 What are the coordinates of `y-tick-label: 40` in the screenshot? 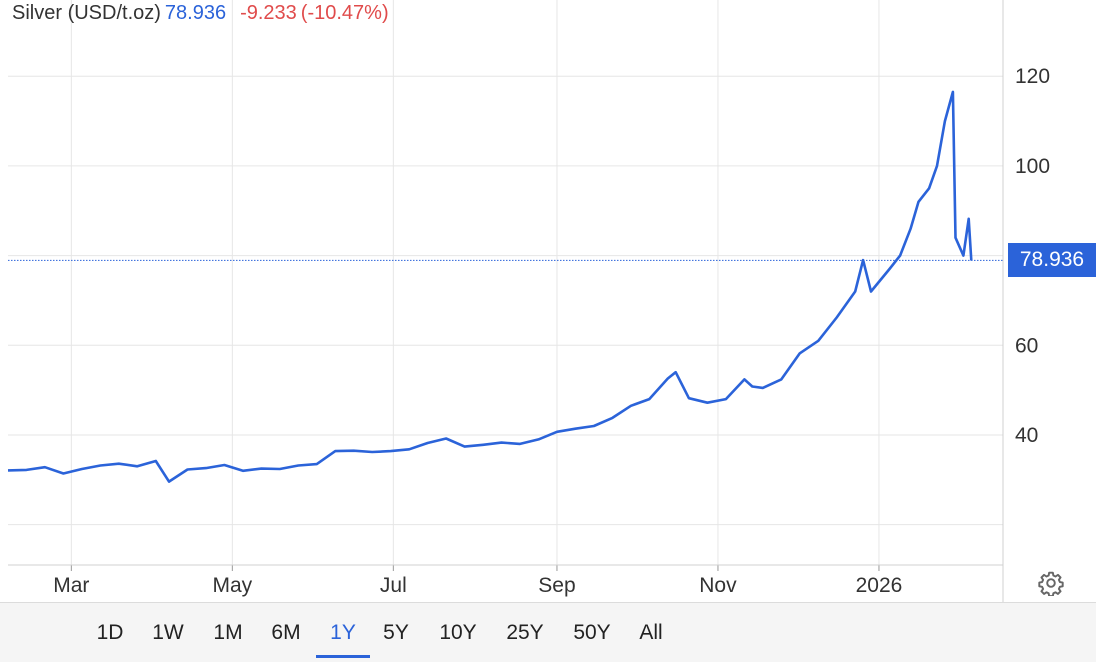 It's located at (1026, 435).